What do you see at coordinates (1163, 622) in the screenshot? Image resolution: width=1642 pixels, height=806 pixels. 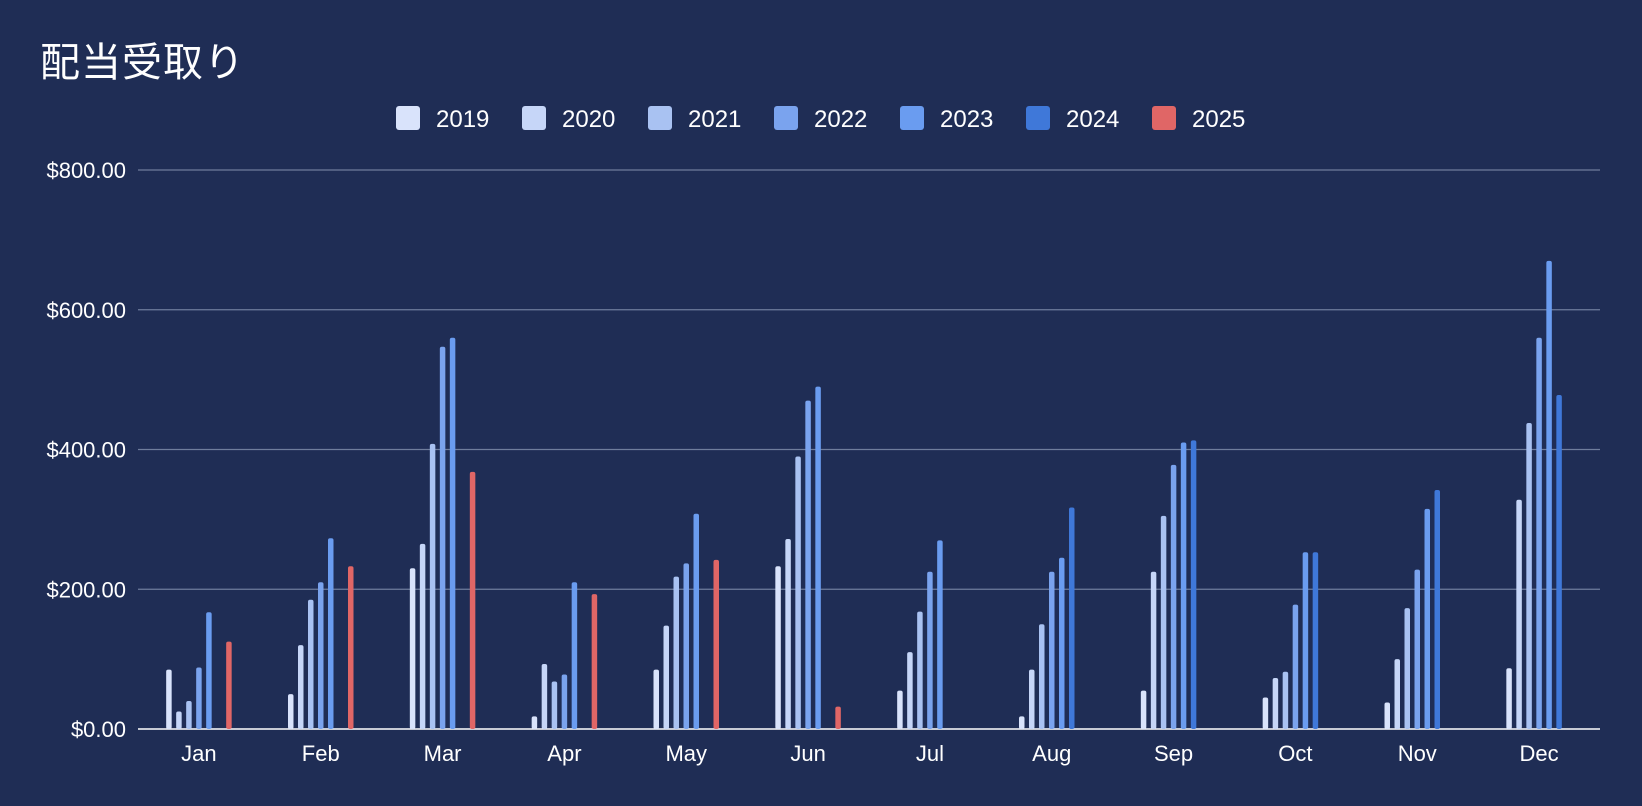 I see `bar-2021-Sep` at bounding box center [1163, 622].